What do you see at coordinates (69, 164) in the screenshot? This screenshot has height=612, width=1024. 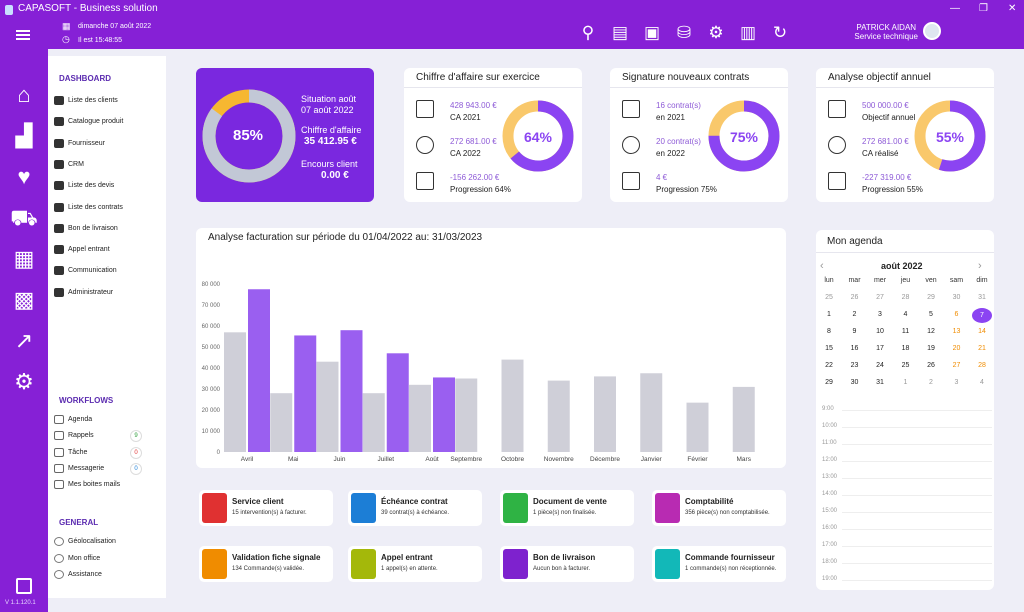 I see `nav-item: CRM` at bounding box center [69, 164].